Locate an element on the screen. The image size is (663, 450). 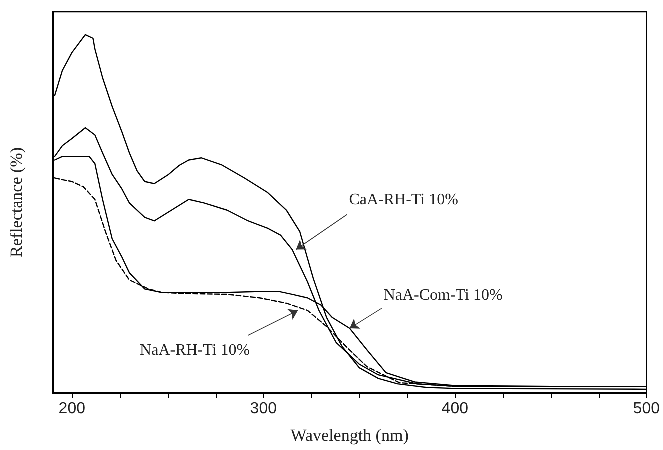
annotation: NaA-Com-Ti 10% is located at coordinates (443, 295).